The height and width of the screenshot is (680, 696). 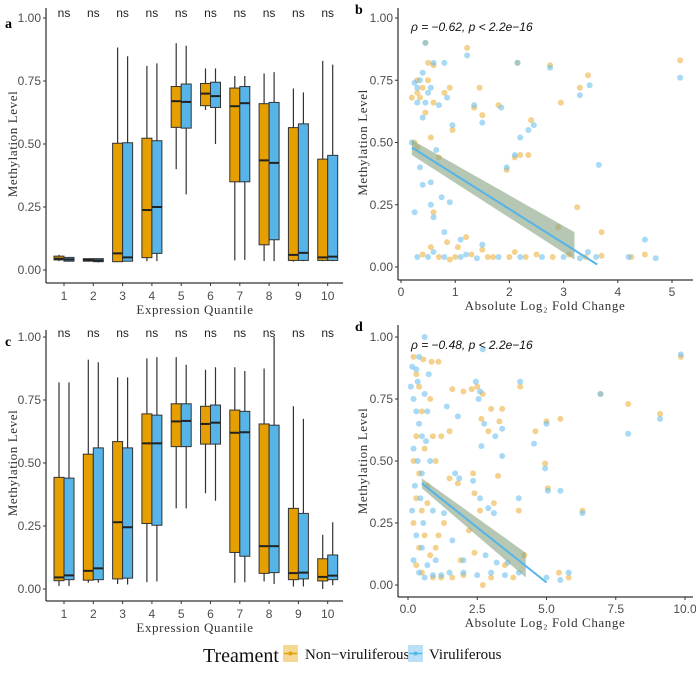 What do you see at coordinates (239, 614) in the screenshot?
I see `x-tick-label: 7` at bounding box center [239, 614].